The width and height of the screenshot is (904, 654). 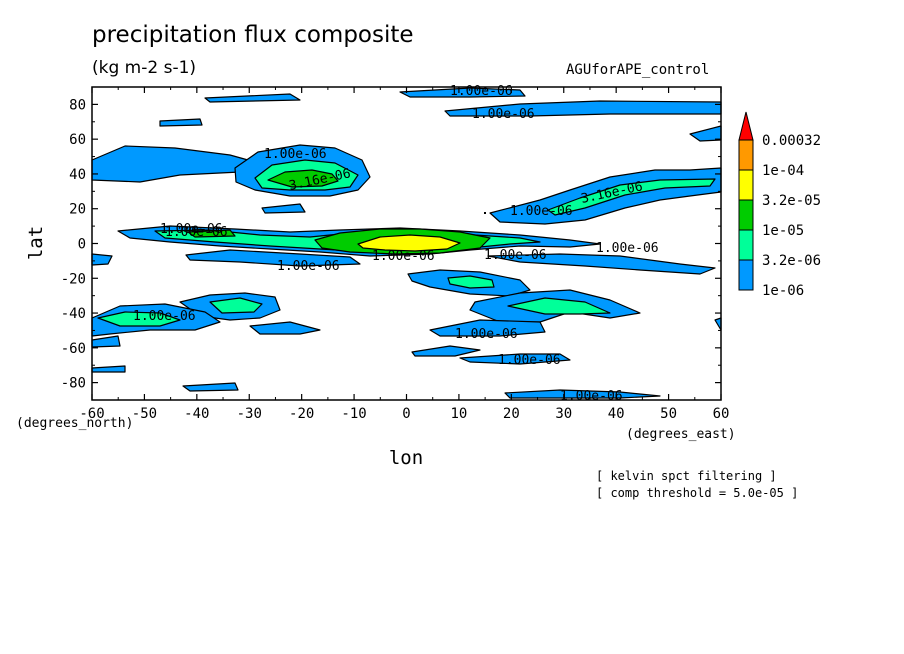 What do you see at coordinates (74, 423) in the screenshot?
I see `y-axis-units: (degrees_north)` at bounding box center [74, 423].